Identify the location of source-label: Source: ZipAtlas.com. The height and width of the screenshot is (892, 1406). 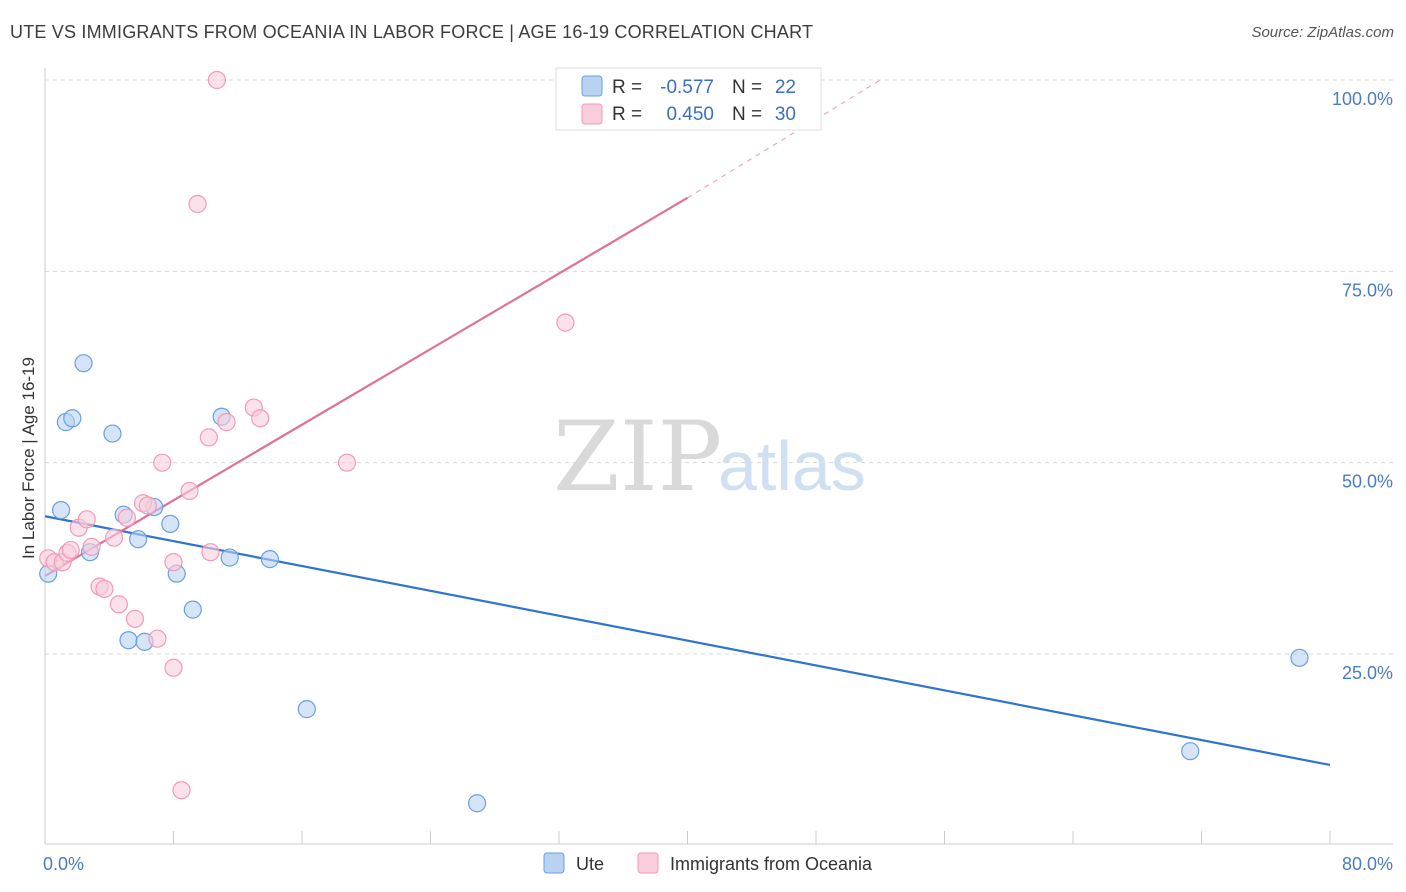
(1322, 32).